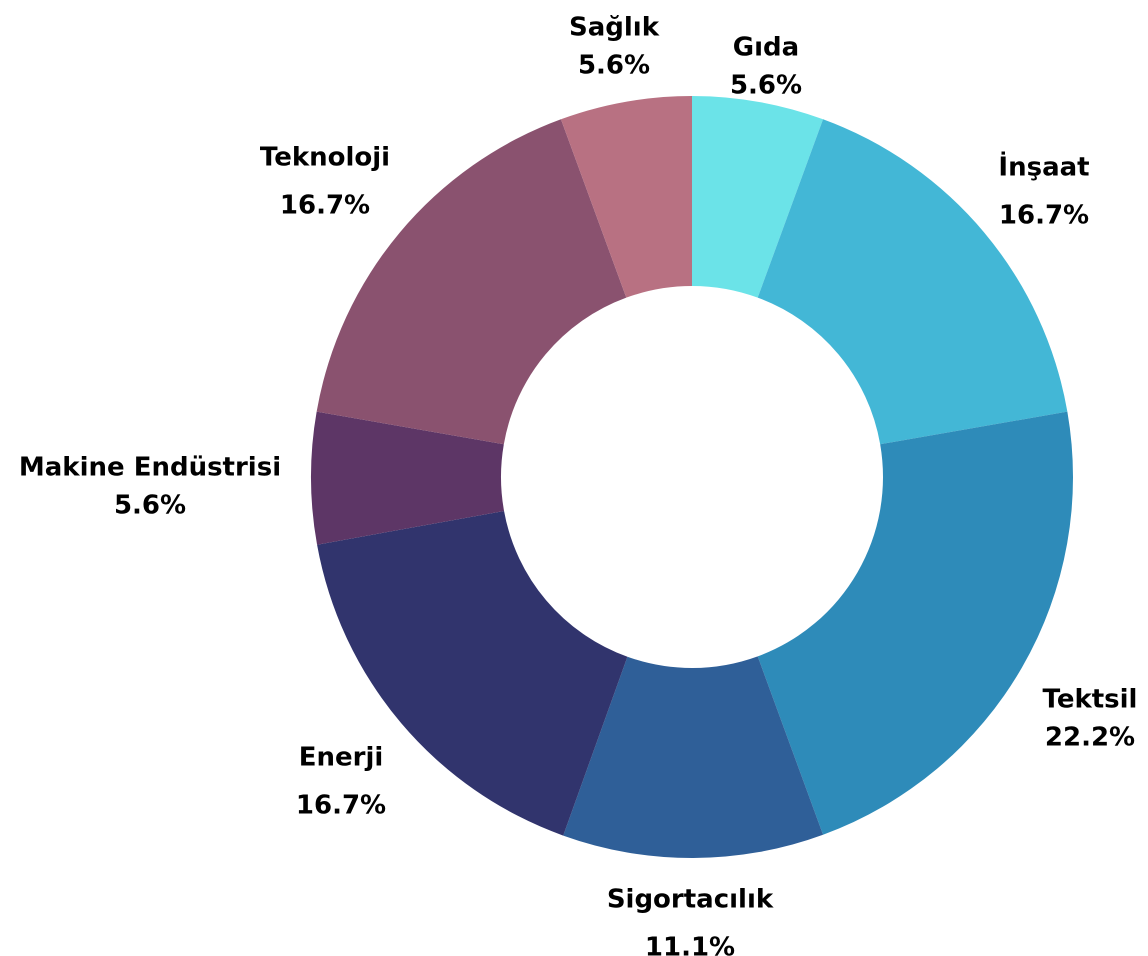 The image size is (1148, 956). I want to click on slice-label-saglik: Sağlık, so click(614, 28).